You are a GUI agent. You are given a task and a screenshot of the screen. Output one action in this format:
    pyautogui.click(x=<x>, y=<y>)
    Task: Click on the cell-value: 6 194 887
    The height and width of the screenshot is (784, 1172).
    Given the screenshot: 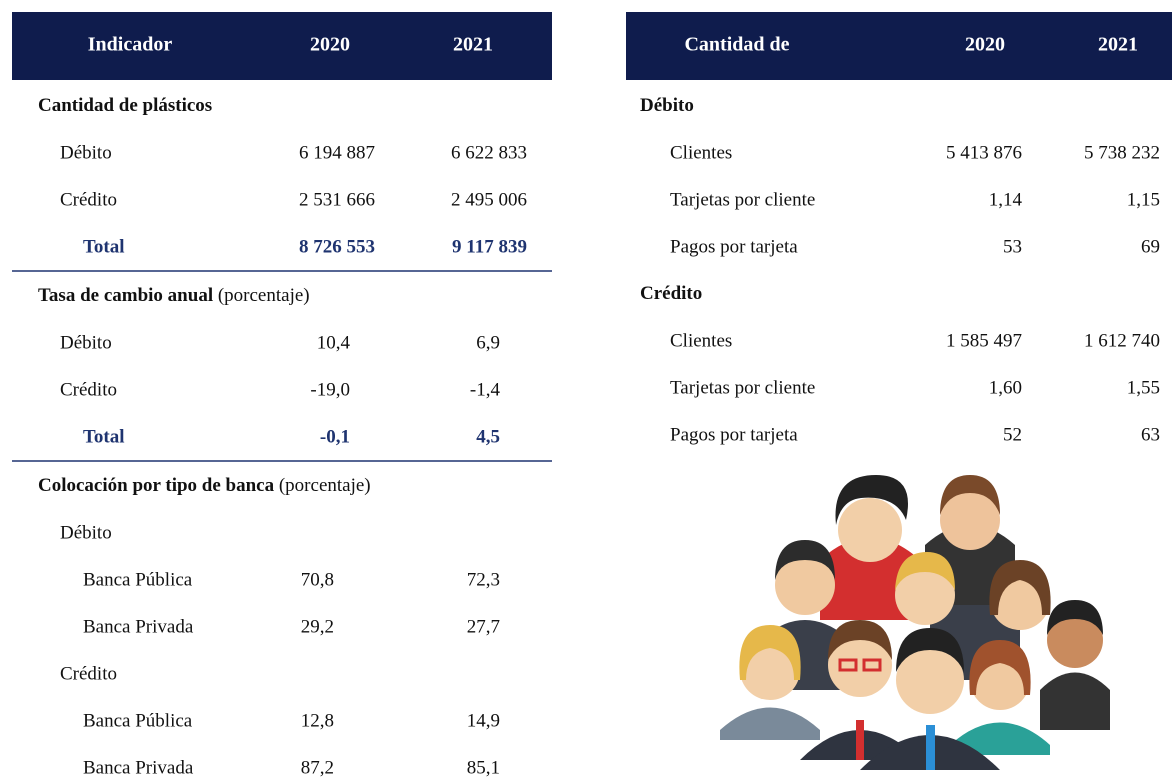 What is the action you would take?
    pyautogui.click(x=337, y=152)
    